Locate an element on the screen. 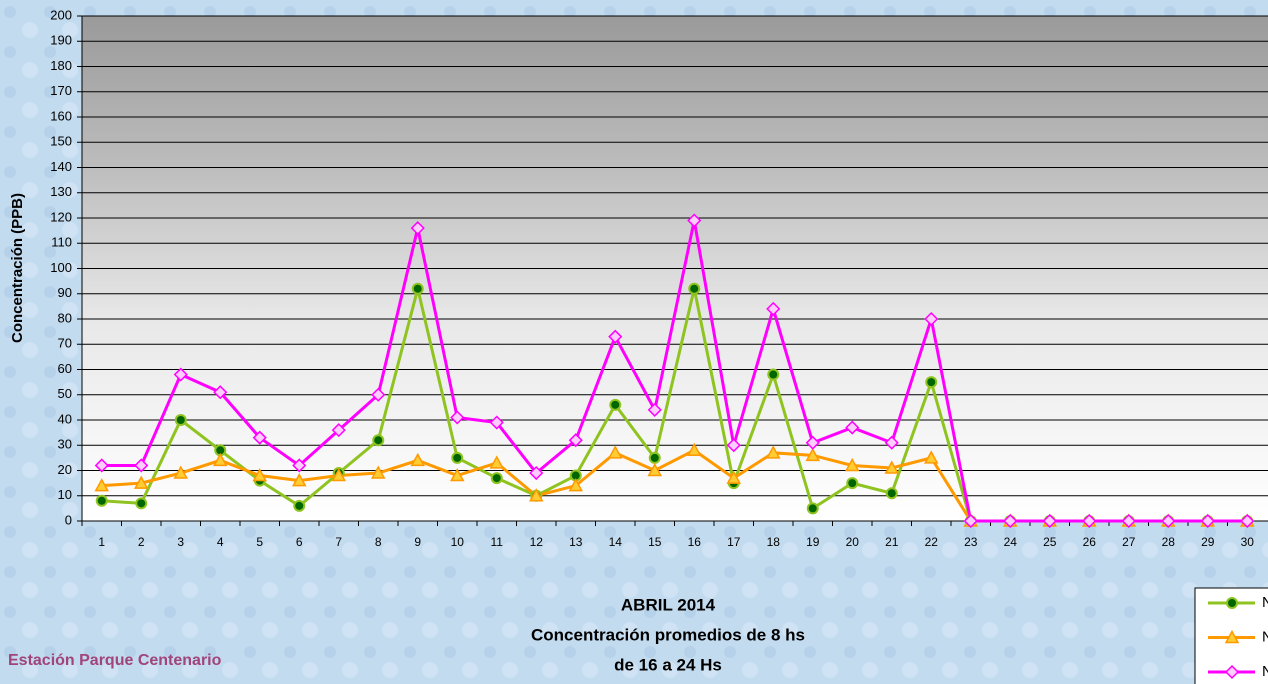 Image resolution: width=1268 pixels, height=684 pixels. x-tick-label: 23 is located at coordinates (971, 542).